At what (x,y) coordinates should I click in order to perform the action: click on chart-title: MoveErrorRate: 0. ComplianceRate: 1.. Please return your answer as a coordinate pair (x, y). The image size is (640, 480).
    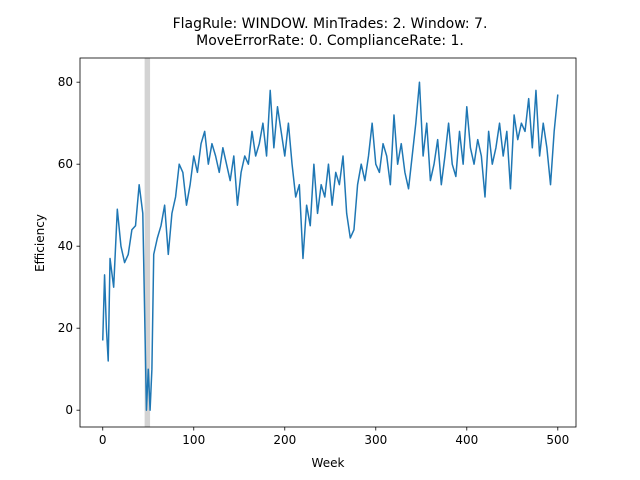
    Looking at the image, I should click on (330, 41).